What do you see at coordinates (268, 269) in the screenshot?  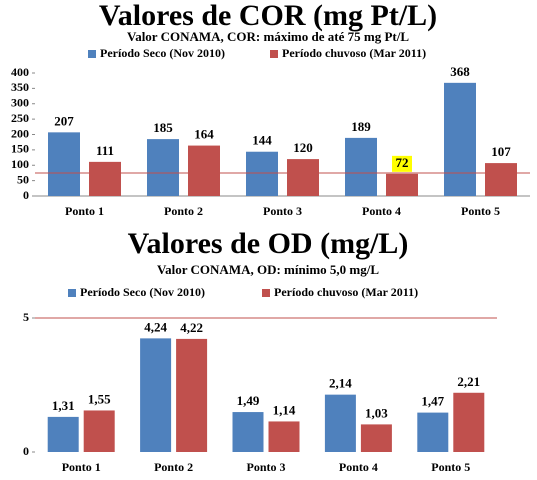 I see `chart-subtitle: Valor CONAMA, OD: mínimo 5,0 mg/L` at bounding box center [268, 269].